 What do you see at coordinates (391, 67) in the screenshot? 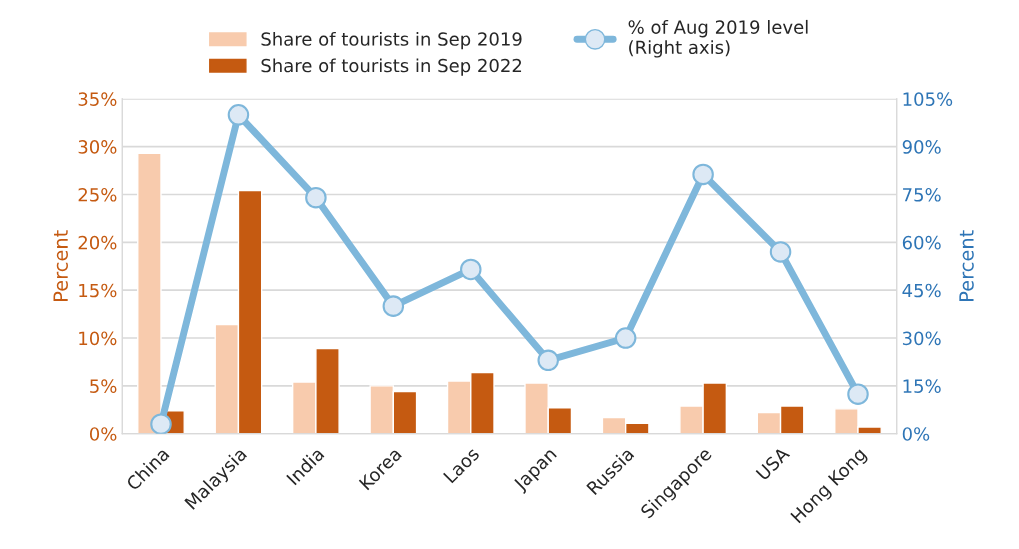
I see `legend-label: Share of tourists in Sep 2022` at bounding box center [391, 67].